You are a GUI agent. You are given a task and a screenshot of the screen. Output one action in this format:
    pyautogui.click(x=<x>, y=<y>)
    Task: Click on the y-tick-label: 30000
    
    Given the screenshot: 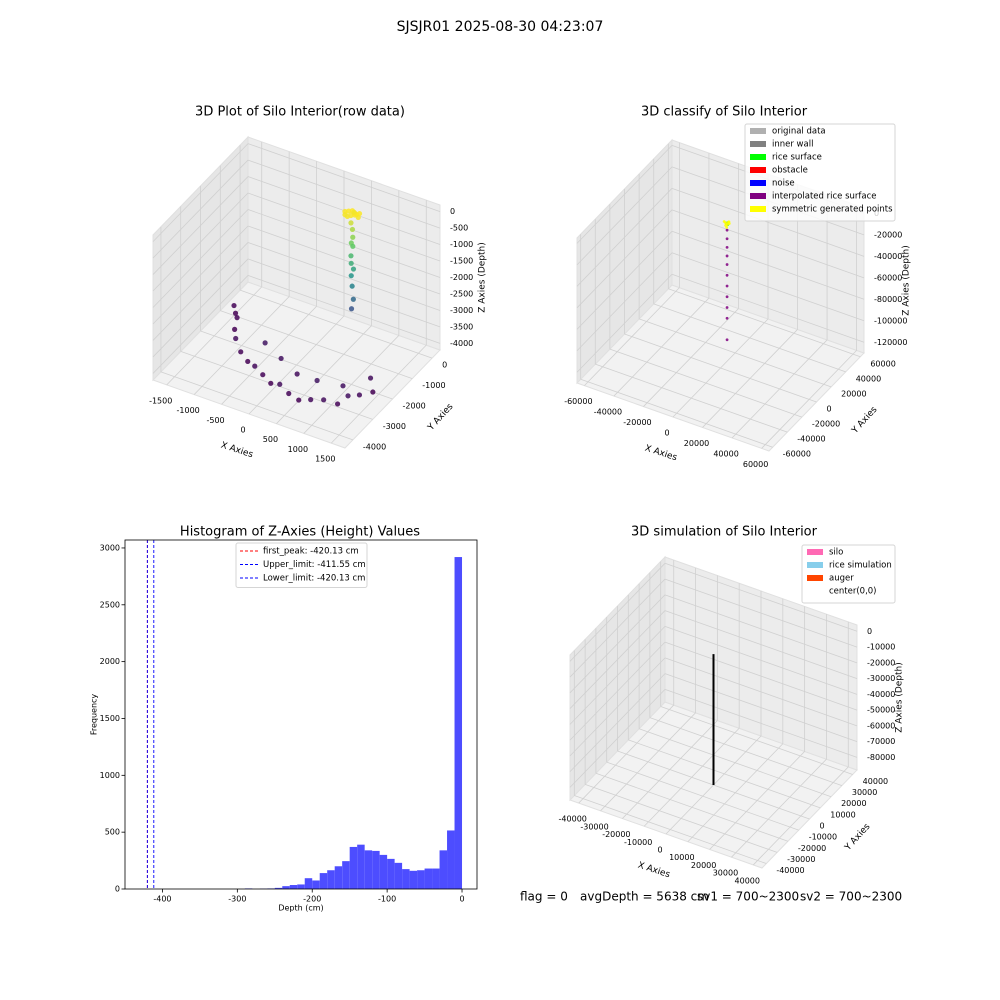 What is the action you would take?
    pyautogui.click(x=864, y=792)
    